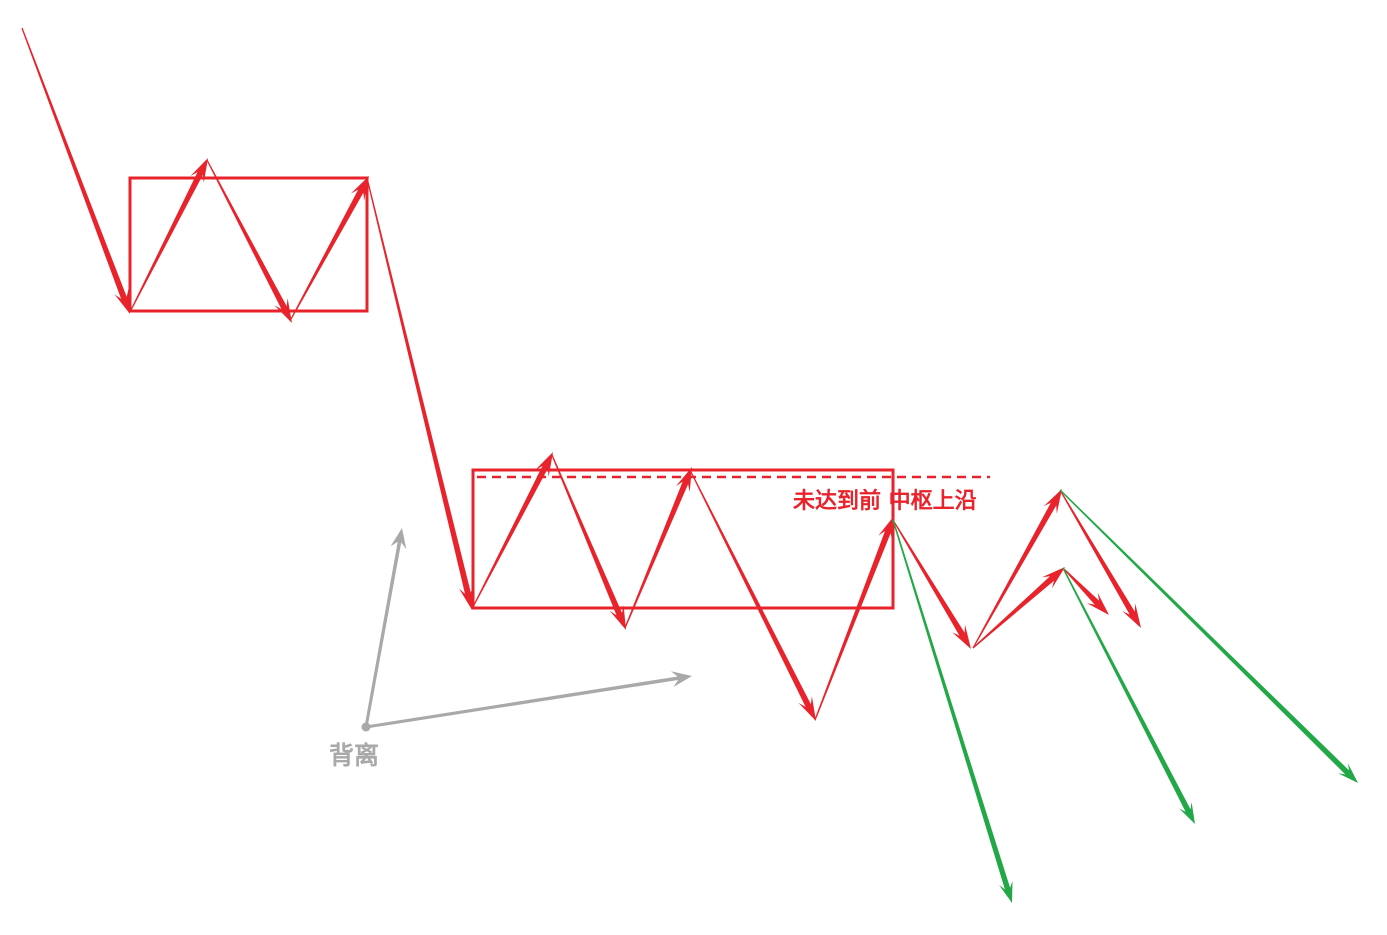 This screenshot has height=935, width=1387. I want to click on second-rebound-high-arrow, so click(1017, 569).